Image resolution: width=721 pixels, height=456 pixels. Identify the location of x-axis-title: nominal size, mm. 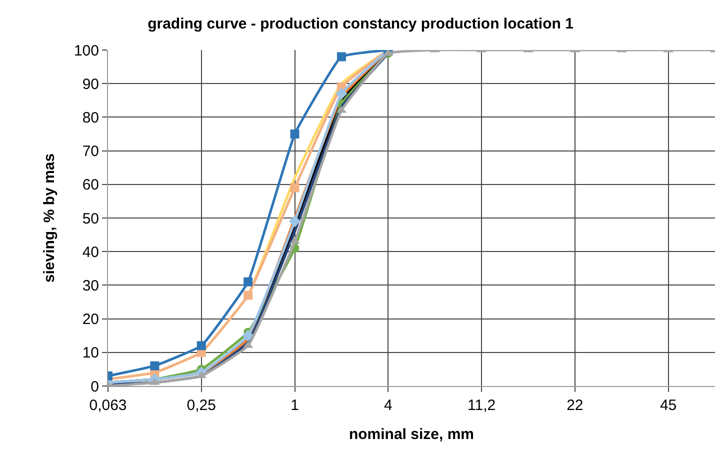
(411, 434).